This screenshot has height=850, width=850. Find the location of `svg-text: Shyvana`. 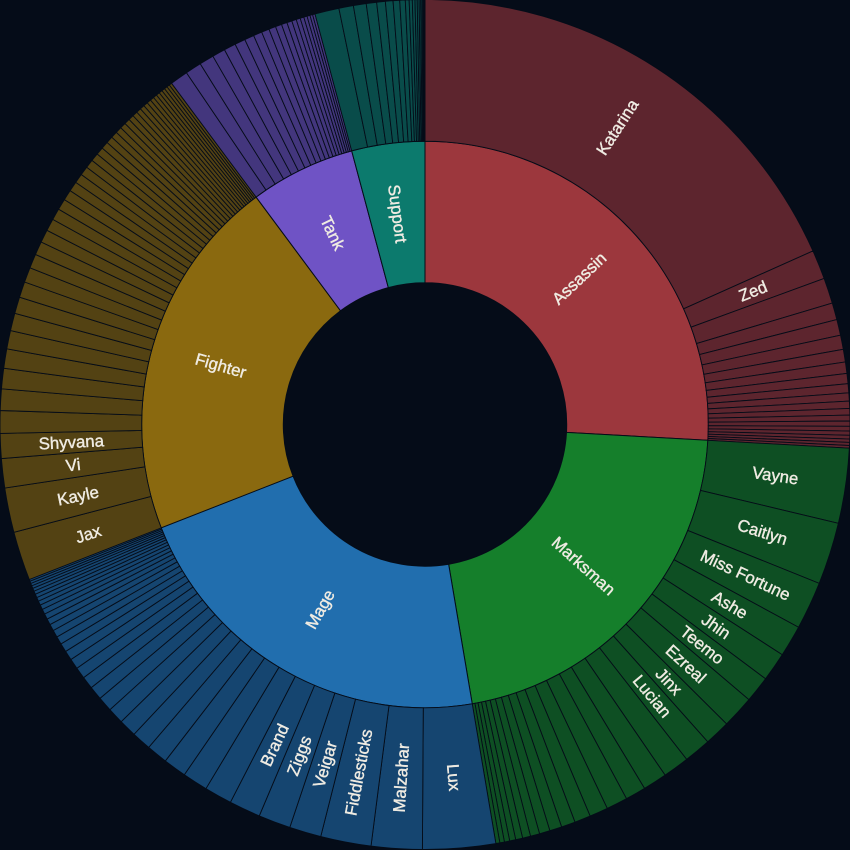

svg-text: Shyvana is located at coordinates (71, 442).